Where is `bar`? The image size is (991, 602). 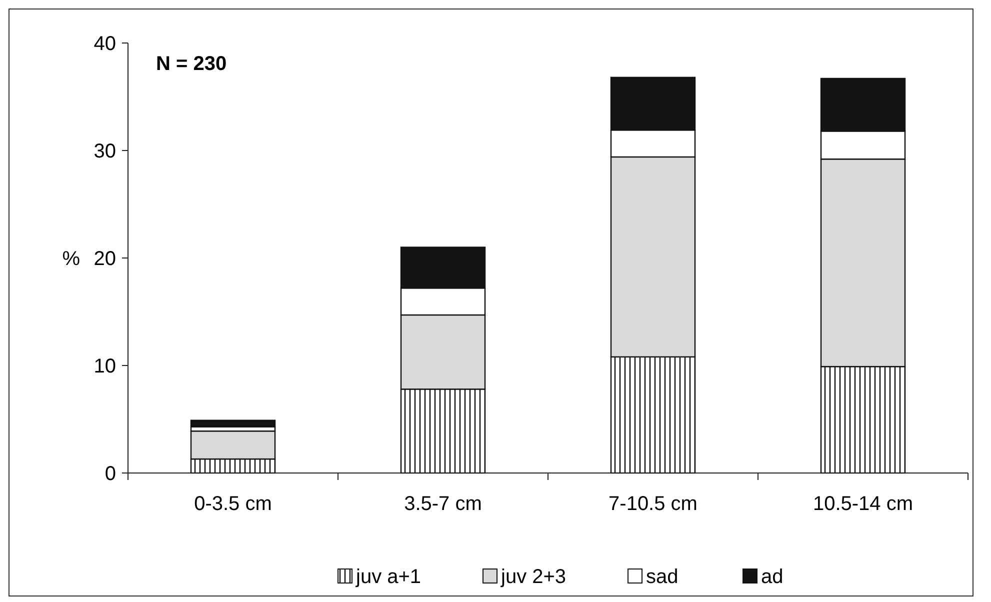 bar is located at coordinates (233, 424).